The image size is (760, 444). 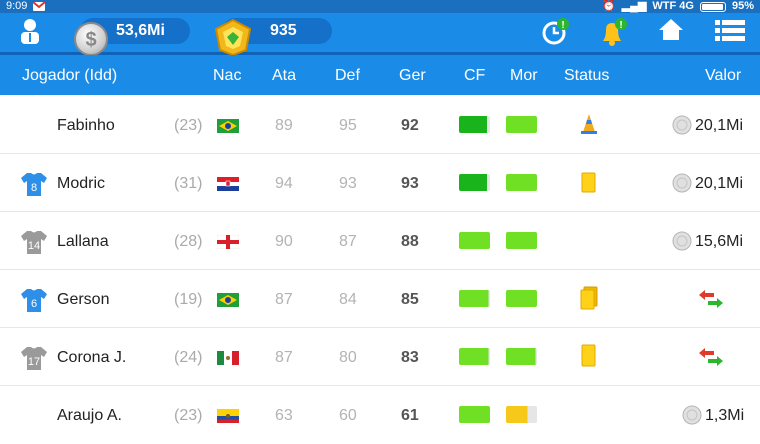 What do you see at coordinates (347, 75) in the screenshot?
I see `header-defense: Def` at bounding box center [347, 75].